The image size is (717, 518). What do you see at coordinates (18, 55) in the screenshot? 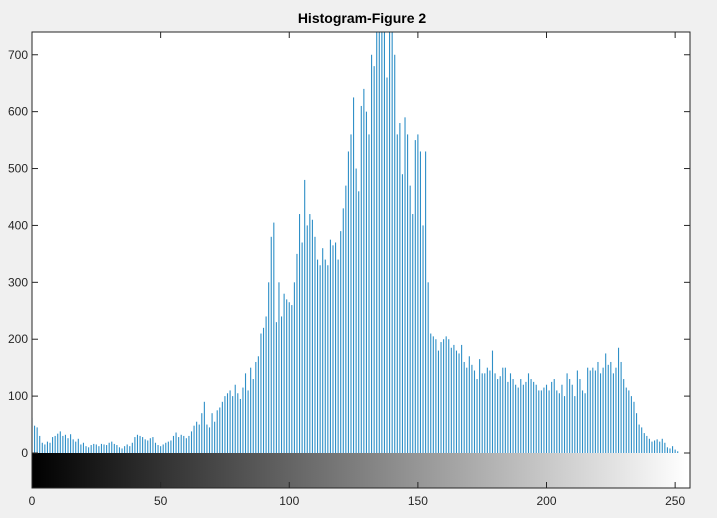
I see `y-tick-label: 700` at bounding box center [18, 55].